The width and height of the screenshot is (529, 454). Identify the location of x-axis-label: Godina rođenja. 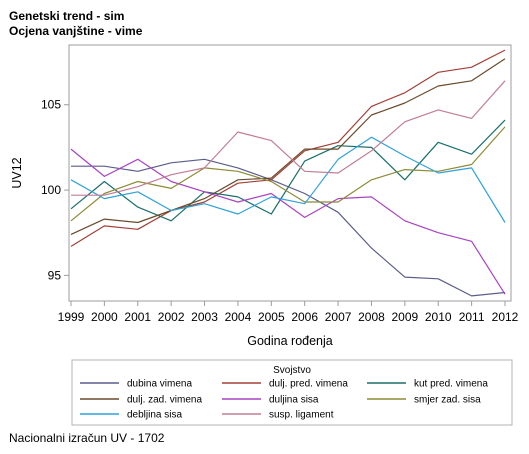
(290, 341).